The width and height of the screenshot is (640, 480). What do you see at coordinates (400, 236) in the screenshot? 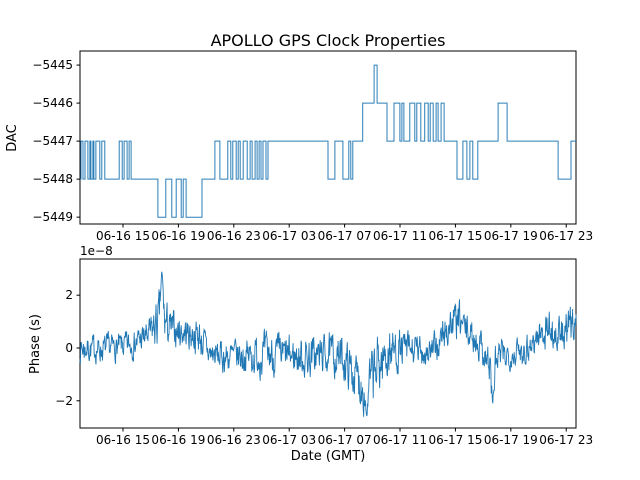
I see `x-tick-label-ax1-5: 06-17 11` at bounding box center [400, 236].